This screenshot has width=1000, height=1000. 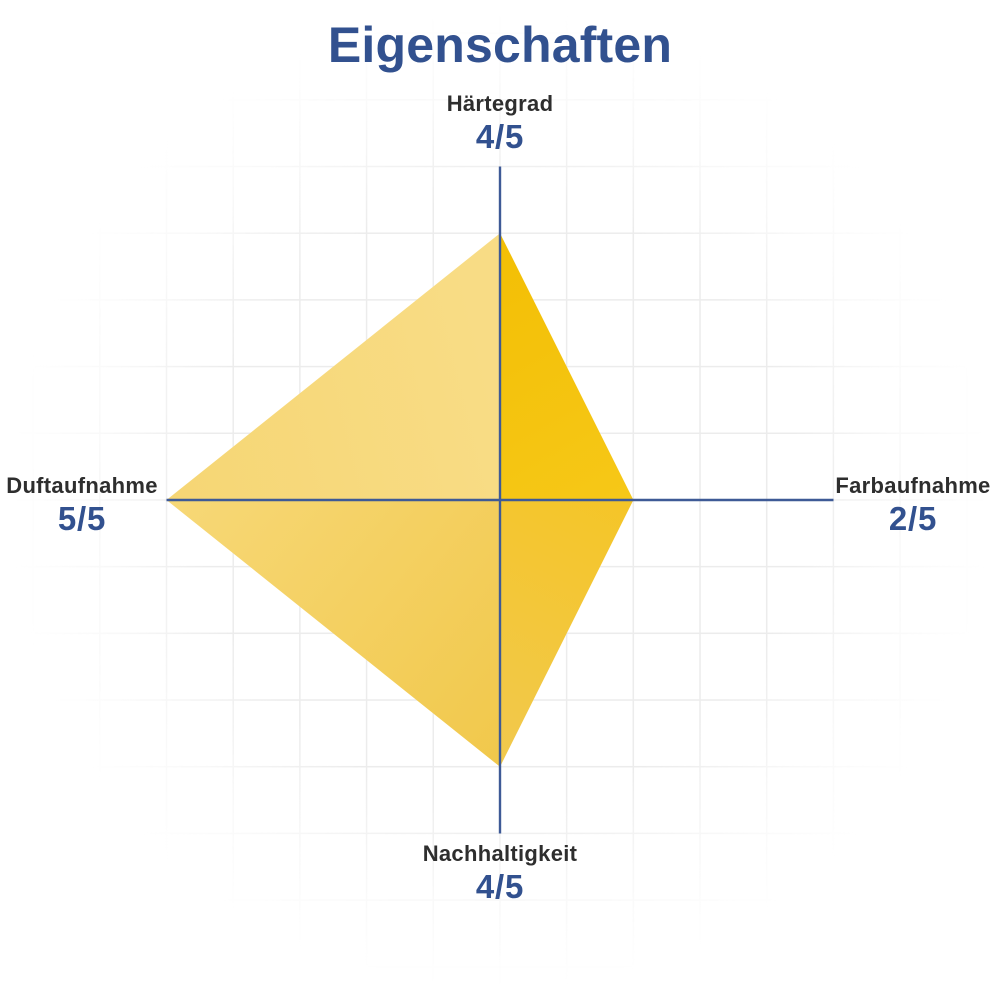 What do you see at coordinates (500, 45) in the screenshot?
I see `chart-title: Eigenschaften` at bounding box center [500, 45].